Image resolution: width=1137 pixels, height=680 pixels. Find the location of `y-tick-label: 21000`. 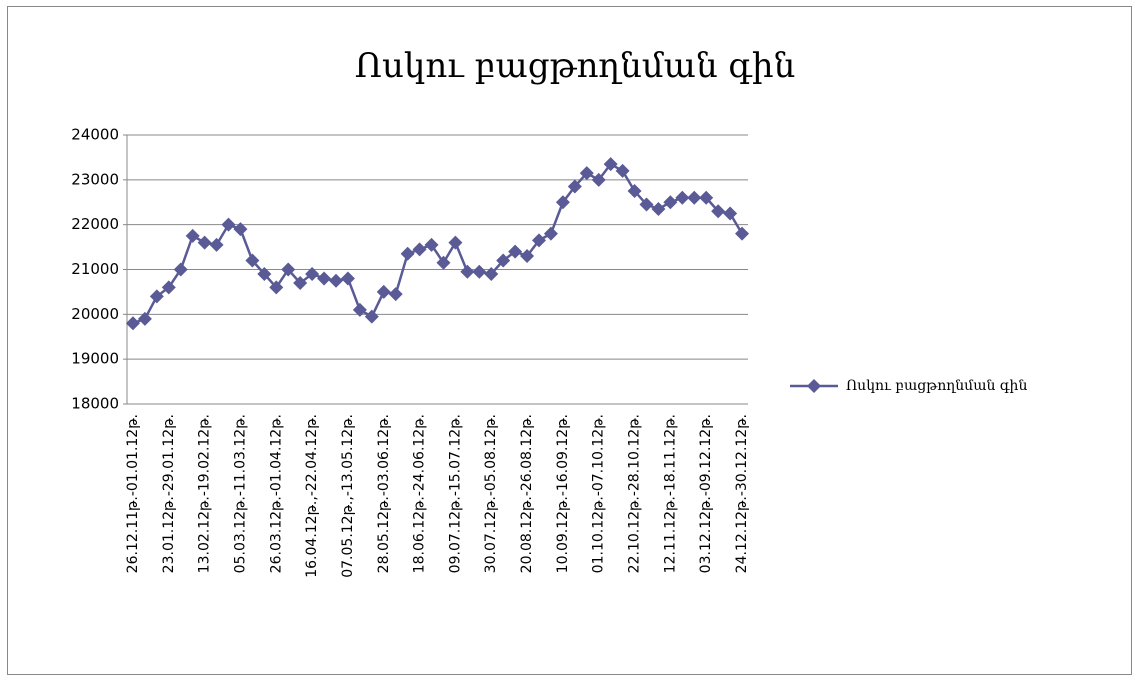

y-tick-label: 21000 is located at coordinates (95, 269).